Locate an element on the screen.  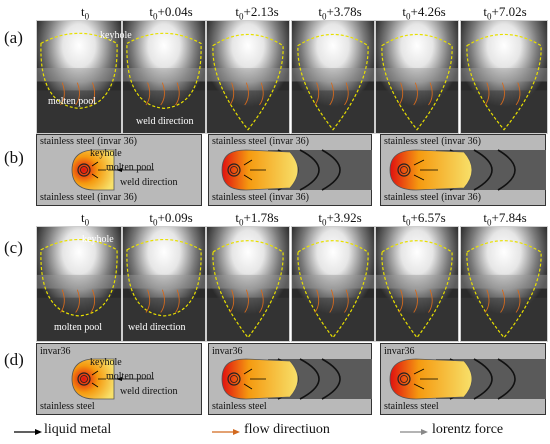
schematic-d3 is located at coordinates (463, 379).